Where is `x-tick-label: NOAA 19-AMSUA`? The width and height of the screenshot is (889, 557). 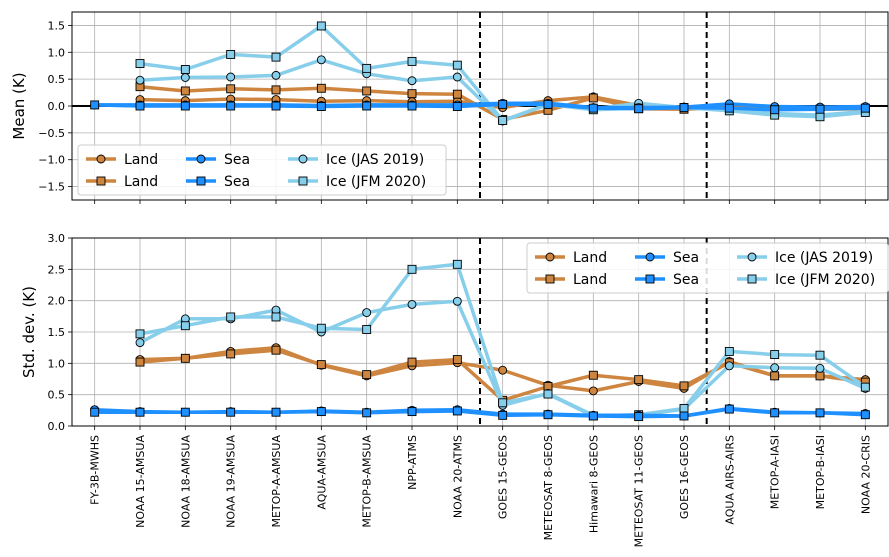
x-tick-label: NOAA 19-AMSUA is located at coordinates (231, 481).